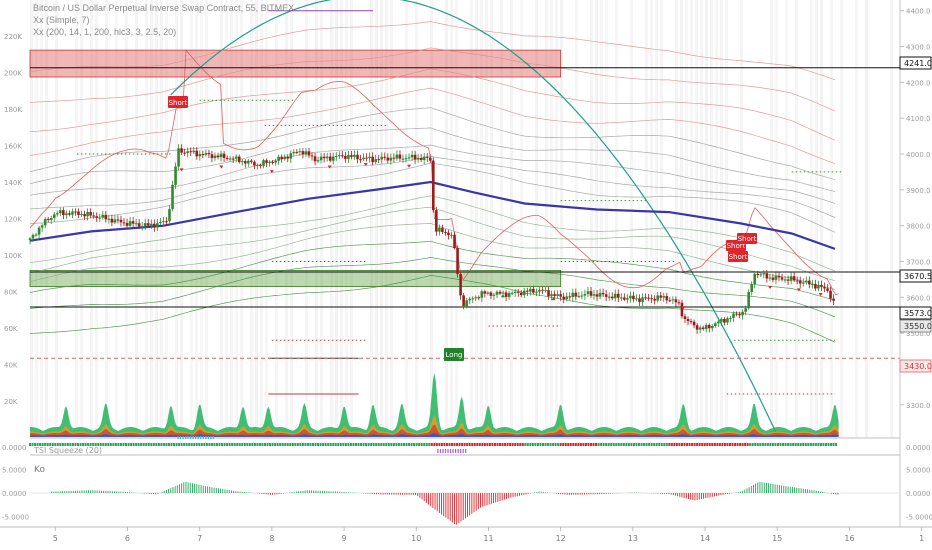 Image resolution: width=932 pixels, height=550 pixels. I want to click on price-label-c: 3573.0, so click(915, 313).